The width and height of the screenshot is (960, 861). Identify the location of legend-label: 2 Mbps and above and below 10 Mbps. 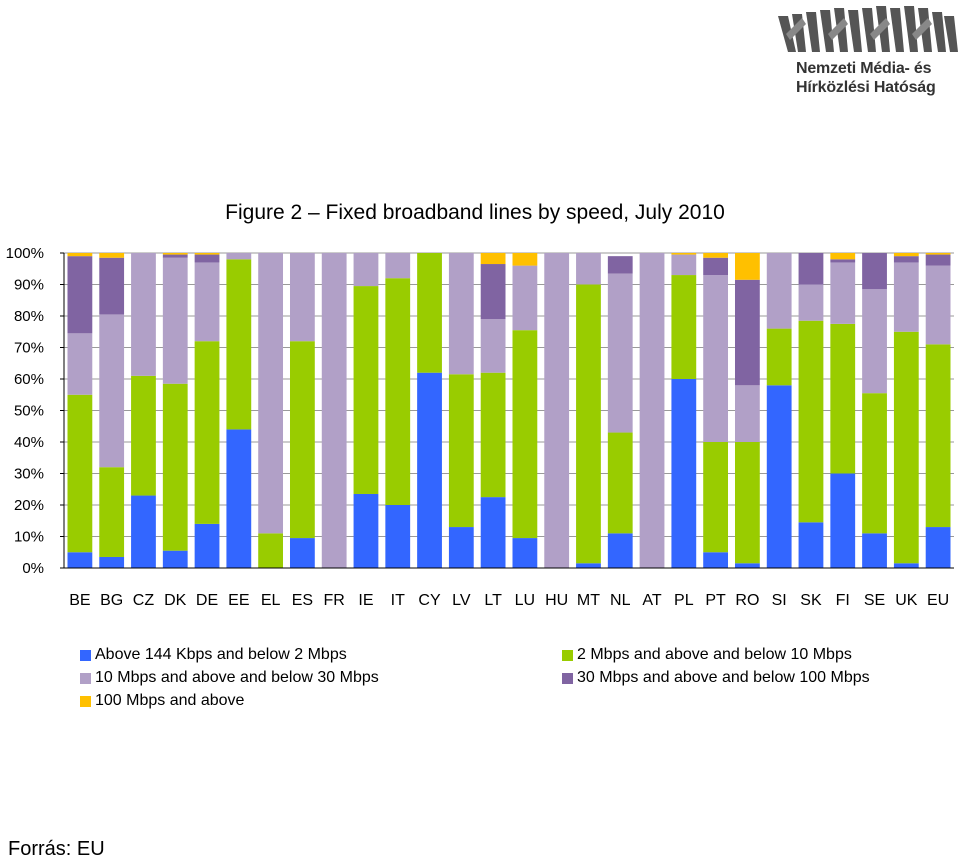
(714, 654).